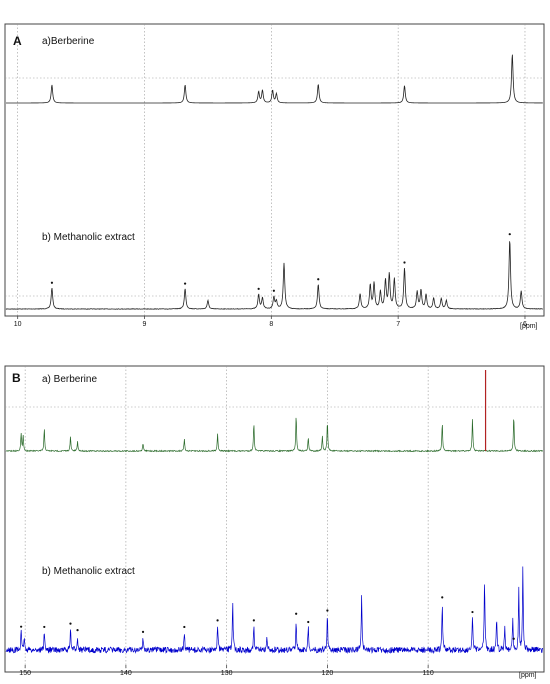 This screenshot has height=684, width=550. What do you see at coordinates (280, 262) in the screenshot?
I see `panel-a-peak-markers` at bounding box center [280, 262].